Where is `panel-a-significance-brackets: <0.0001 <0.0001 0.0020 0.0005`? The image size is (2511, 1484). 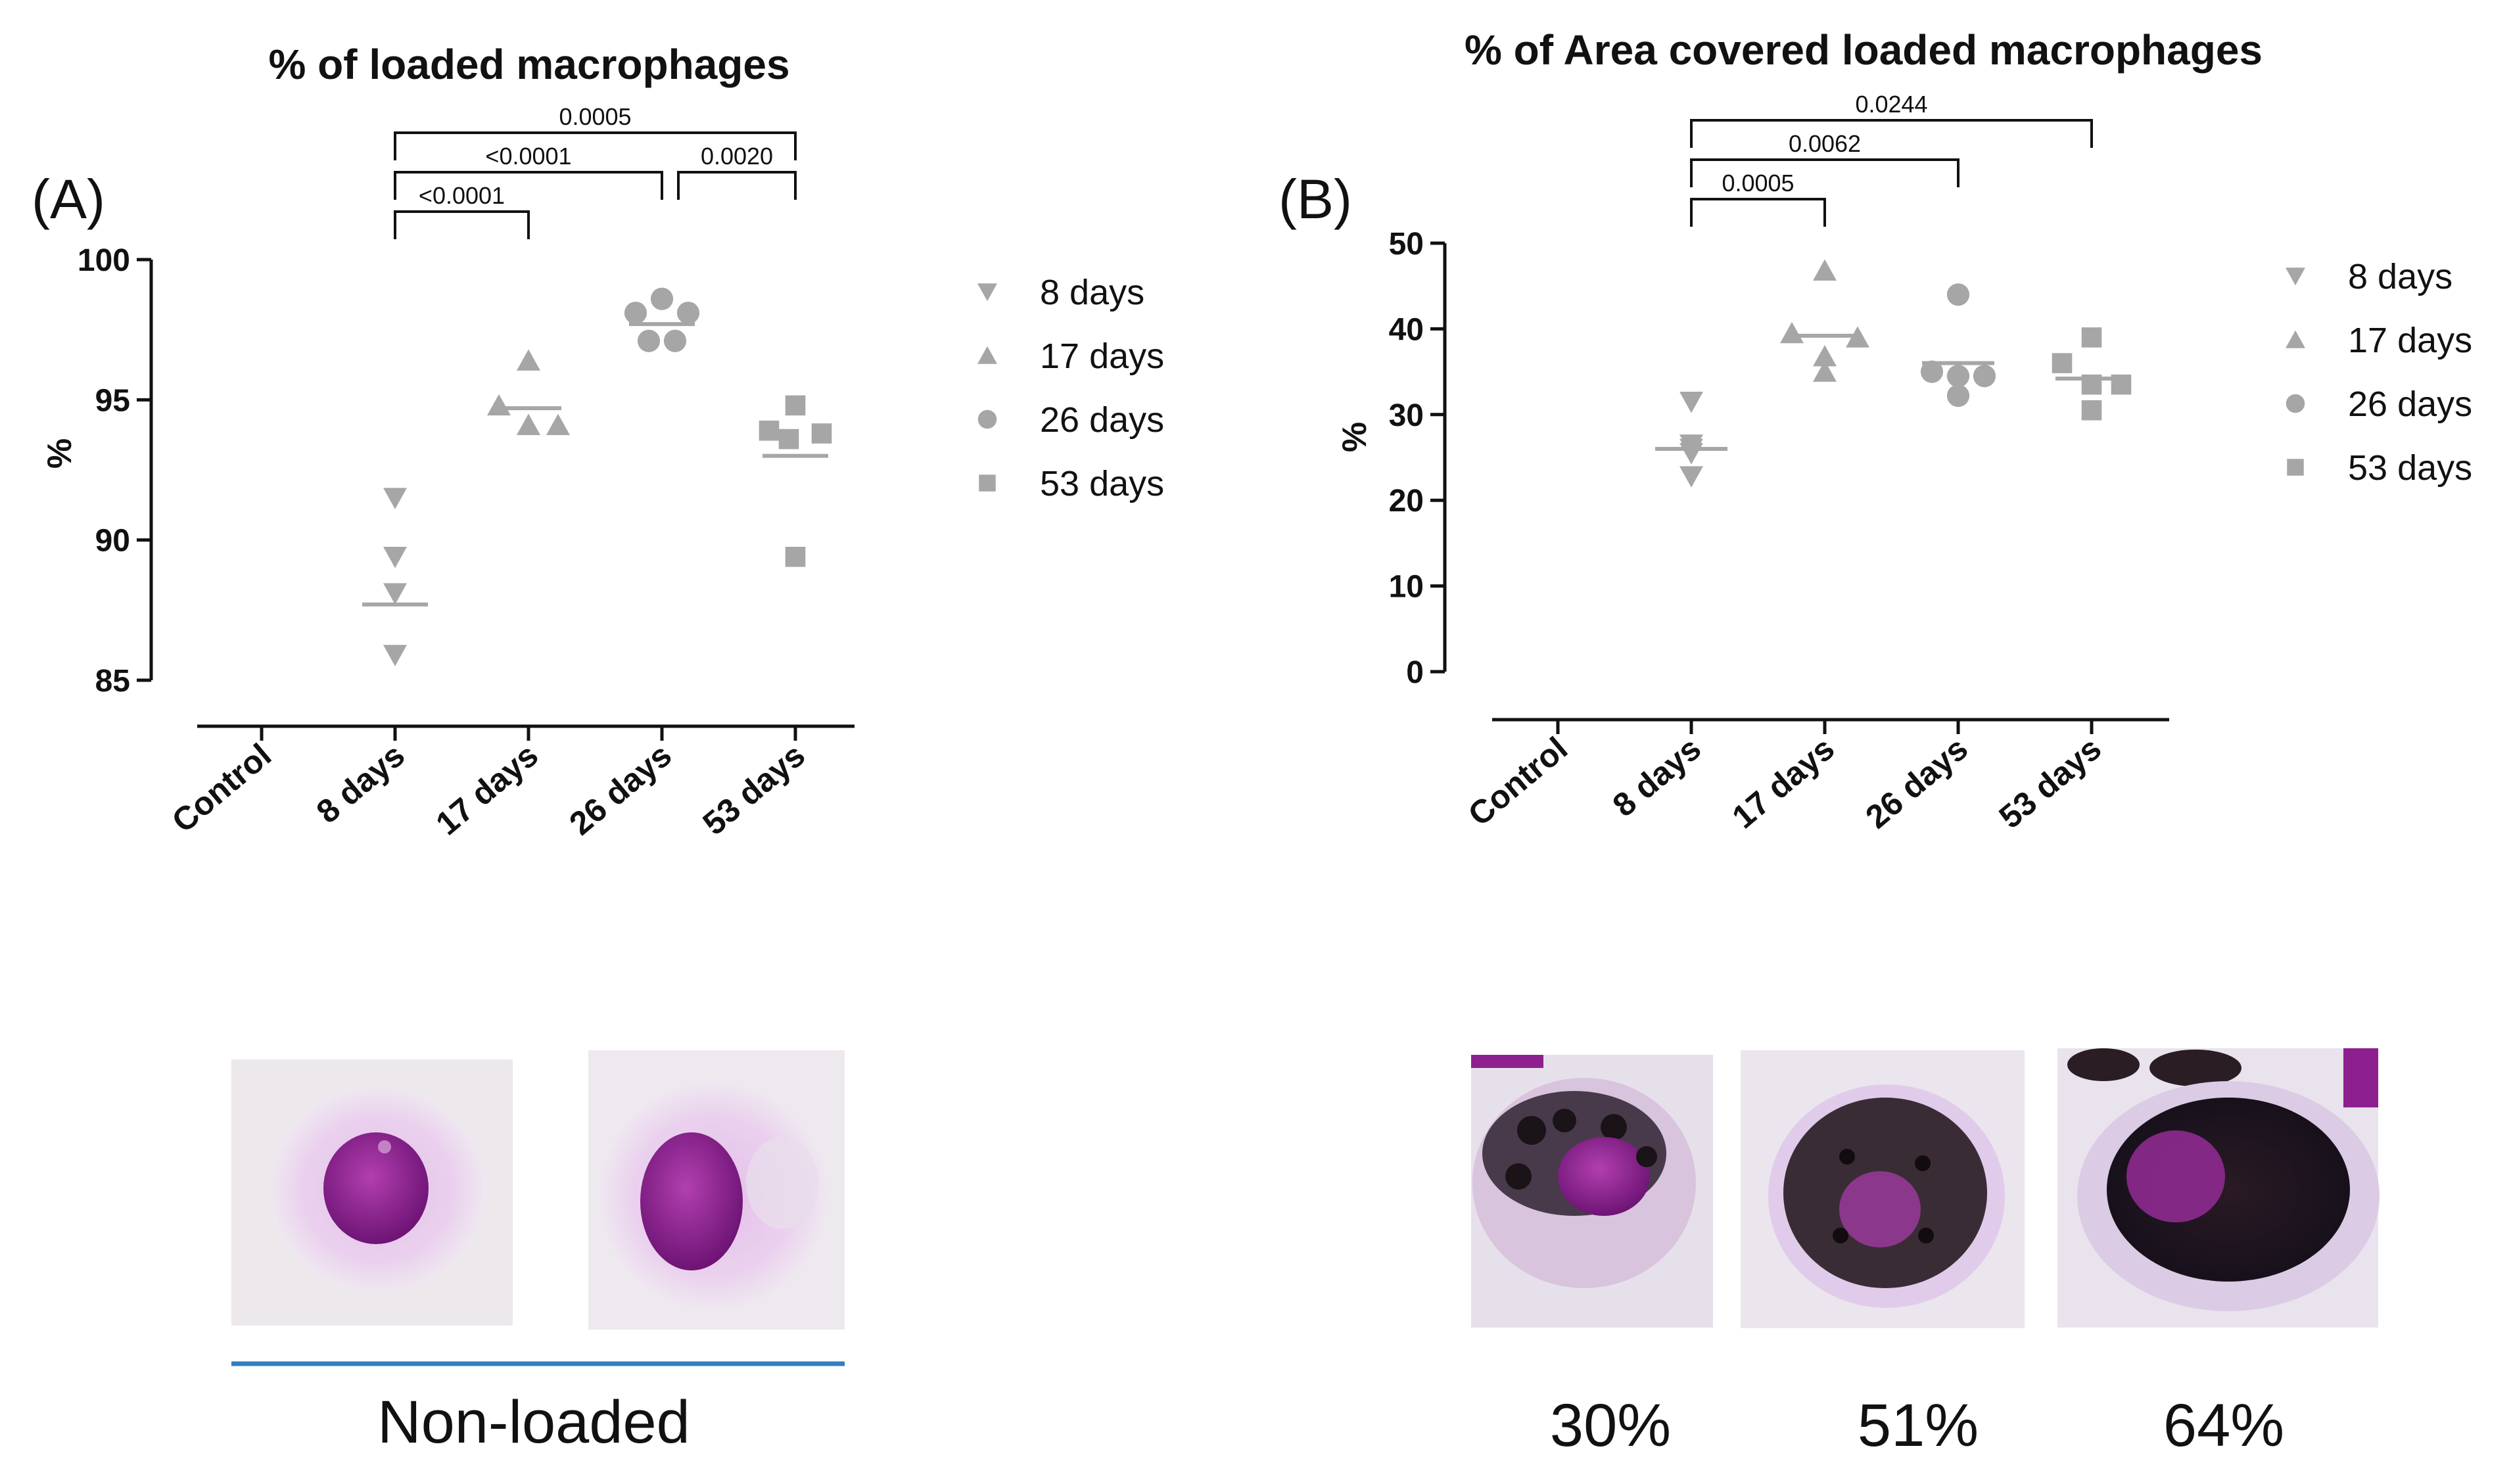
panel-a-significance-brackets: <0.0001 <0.0001 0.0020 0.0005 is located at coordinates (595, 171).